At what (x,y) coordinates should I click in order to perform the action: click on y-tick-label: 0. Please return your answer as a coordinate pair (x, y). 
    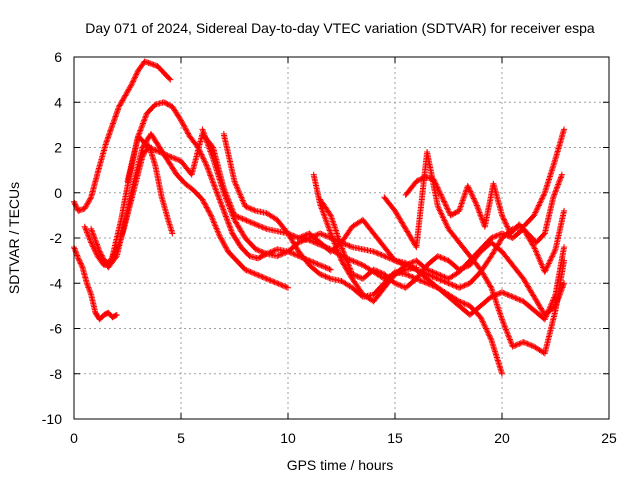
    Looking at the image, I should click on (58, 193).